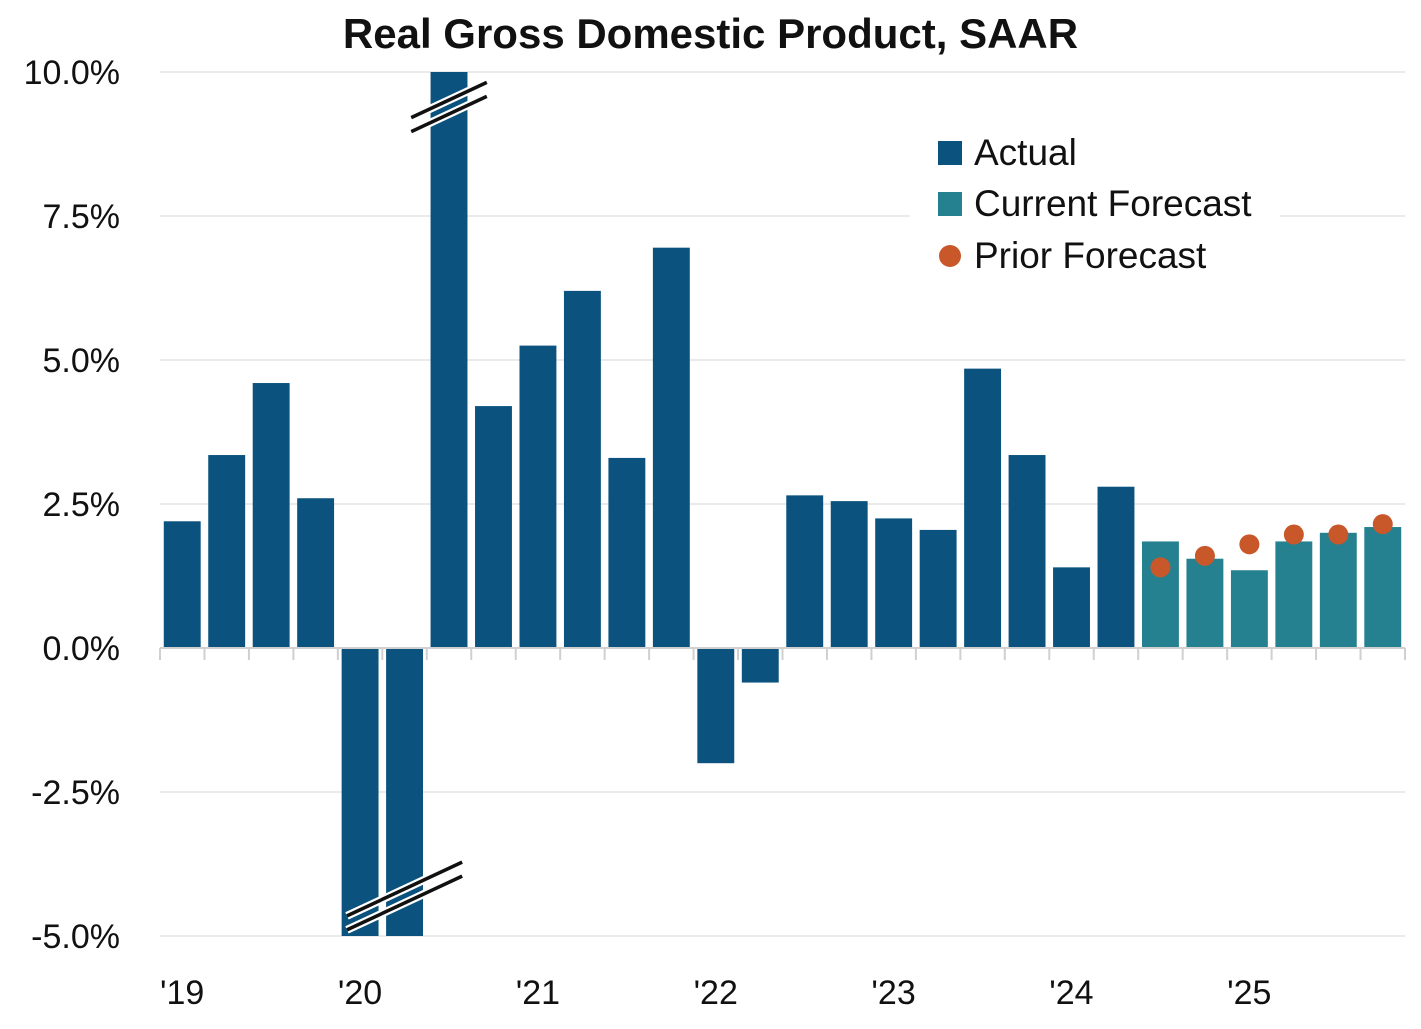  What do you see at coordinates (538, 993) in the screenshot?
I see `x-tick-label: '21` at bounding box center [538, 993].